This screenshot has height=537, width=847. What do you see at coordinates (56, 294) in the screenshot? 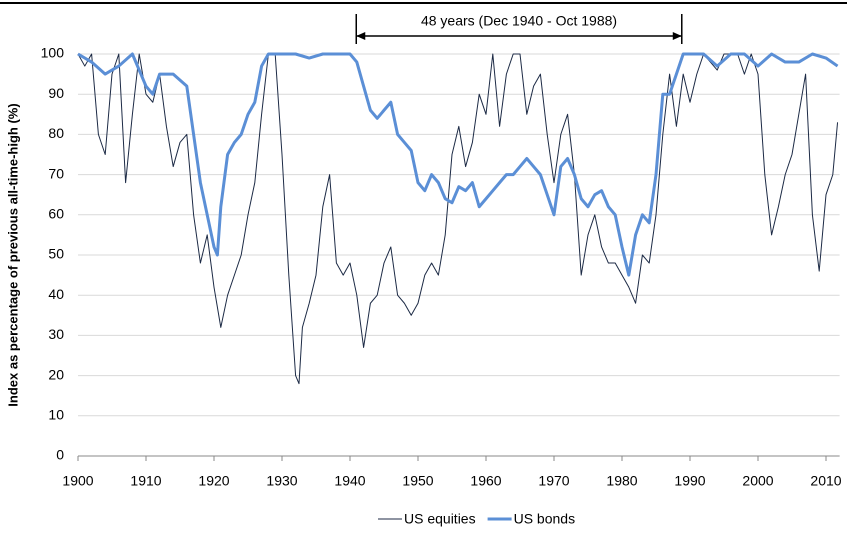
I see `y-tick-label: 40` at bounding box center [56, 294].